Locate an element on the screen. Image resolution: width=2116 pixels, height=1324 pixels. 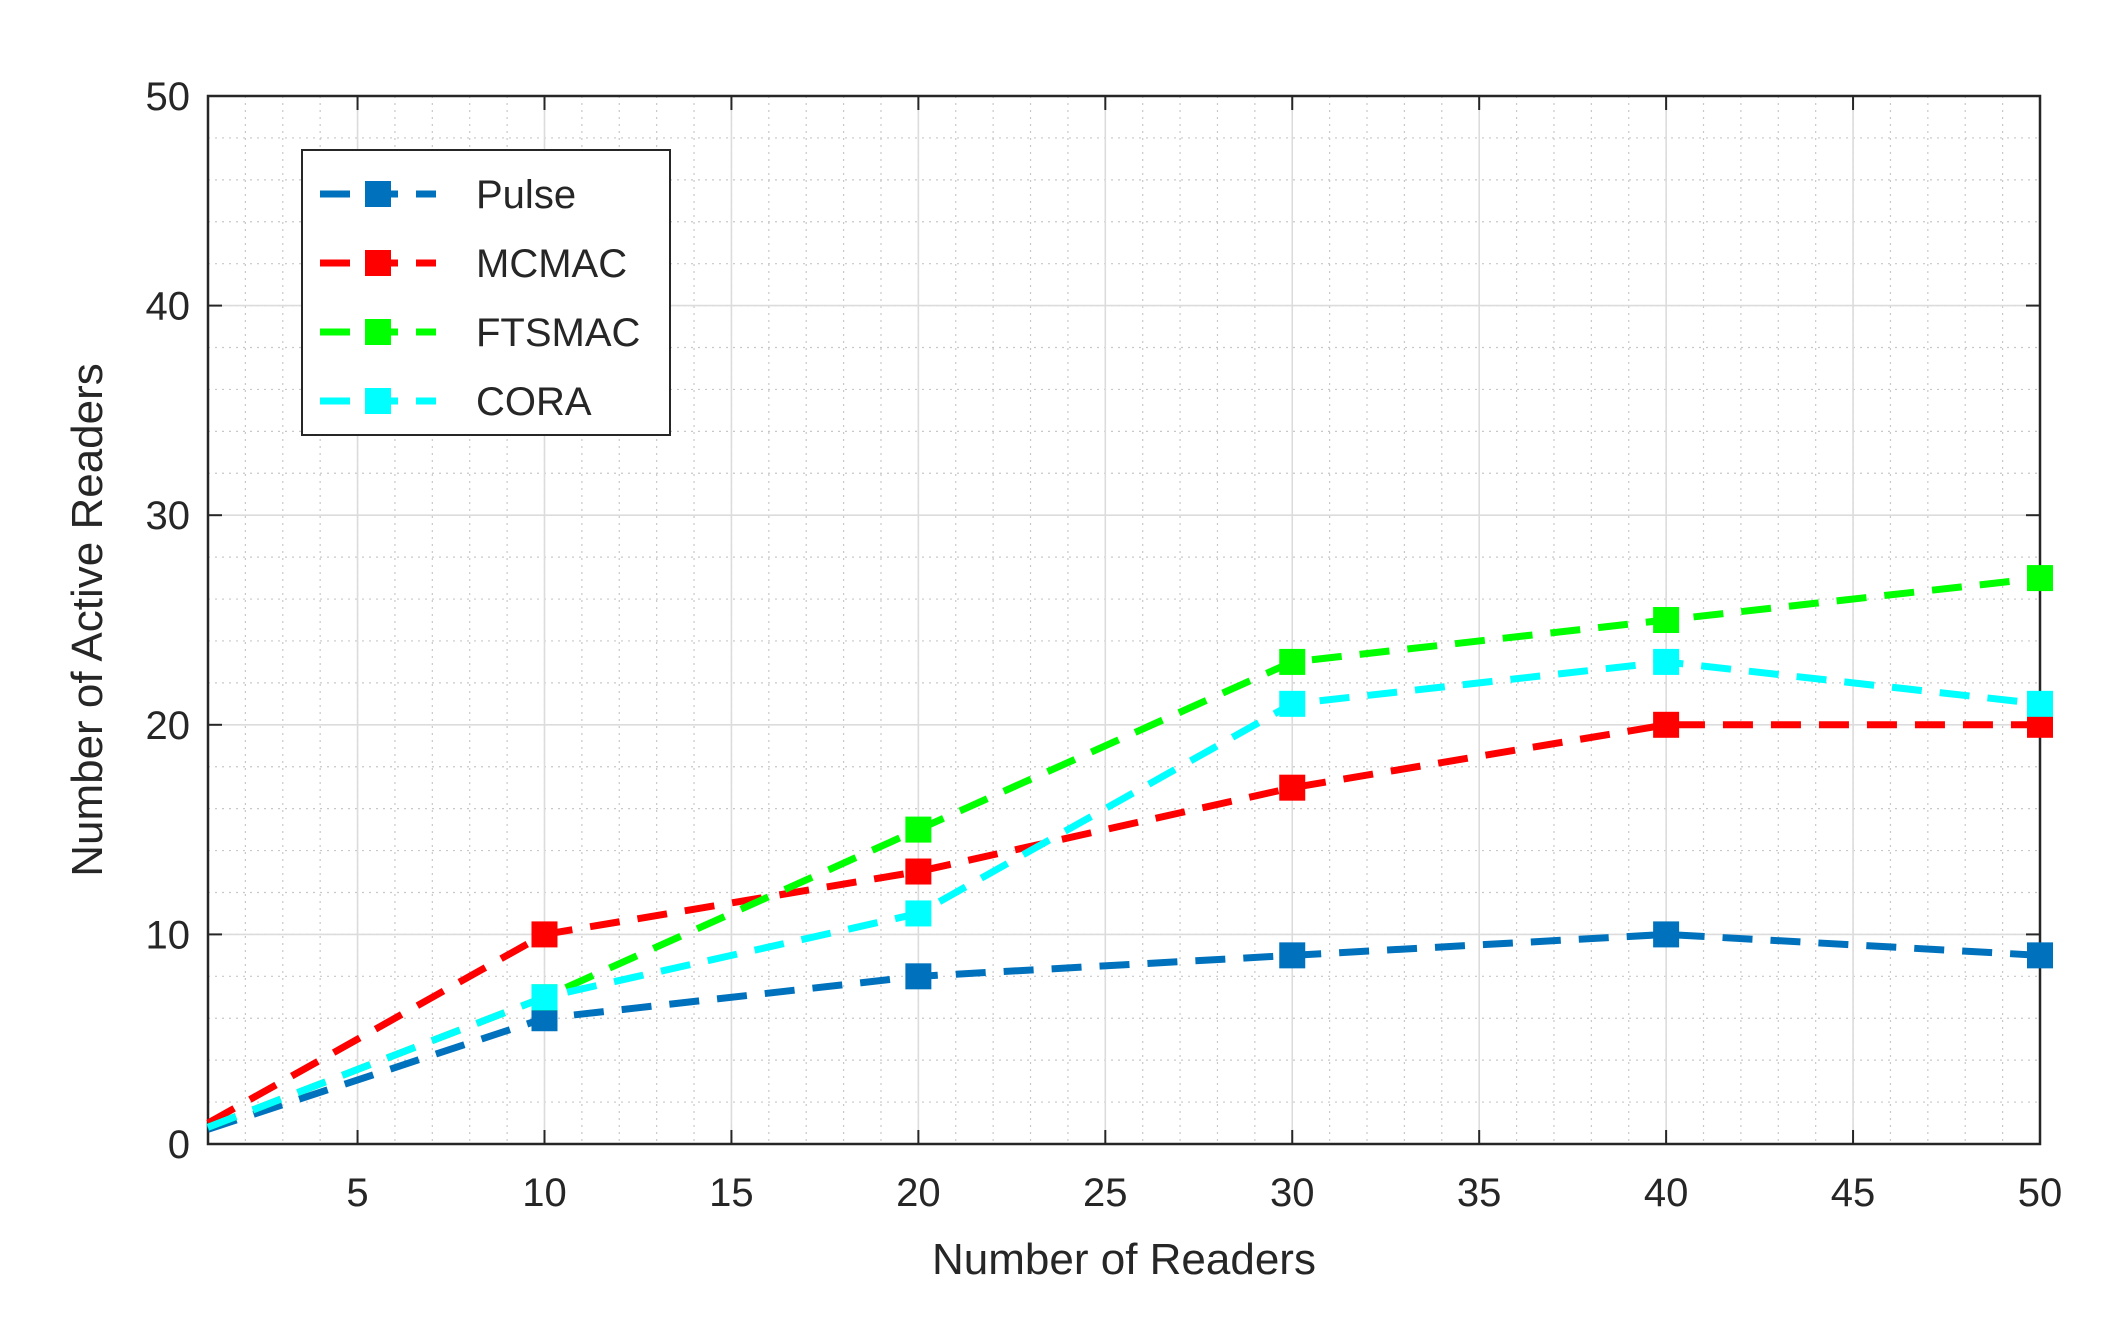
legend-label: FTSMAC is located at coordinates (558, 333).